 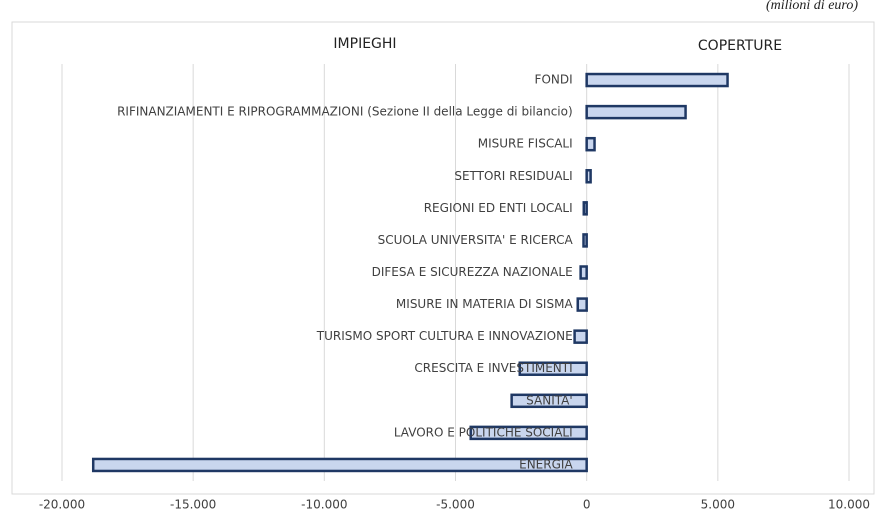 I want to click on right-header: COPERTURE, so click(x=740, y=46).